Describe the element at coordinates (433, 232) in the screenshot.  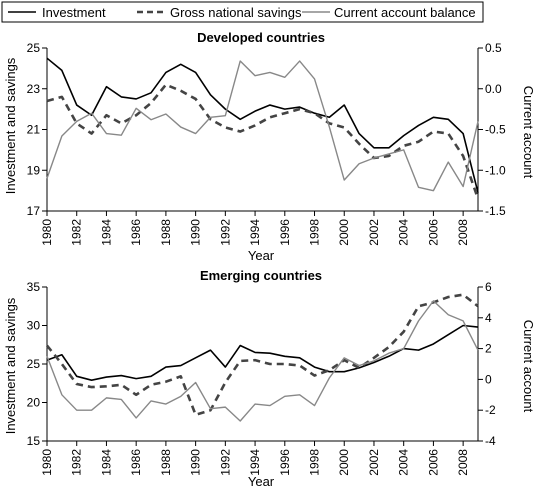
I see `x-tick-label-developed: 2006` at that location.